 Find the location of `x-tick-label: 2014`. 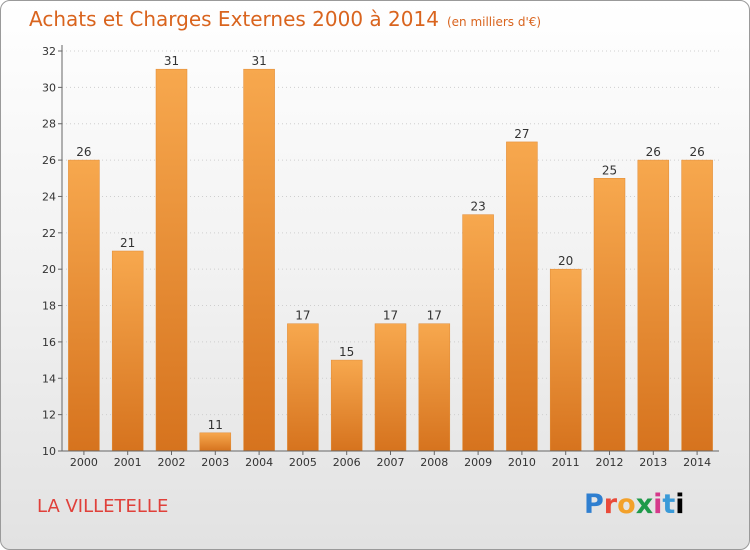

x-tick-label: 2014 is located at coordinates (697, 462).